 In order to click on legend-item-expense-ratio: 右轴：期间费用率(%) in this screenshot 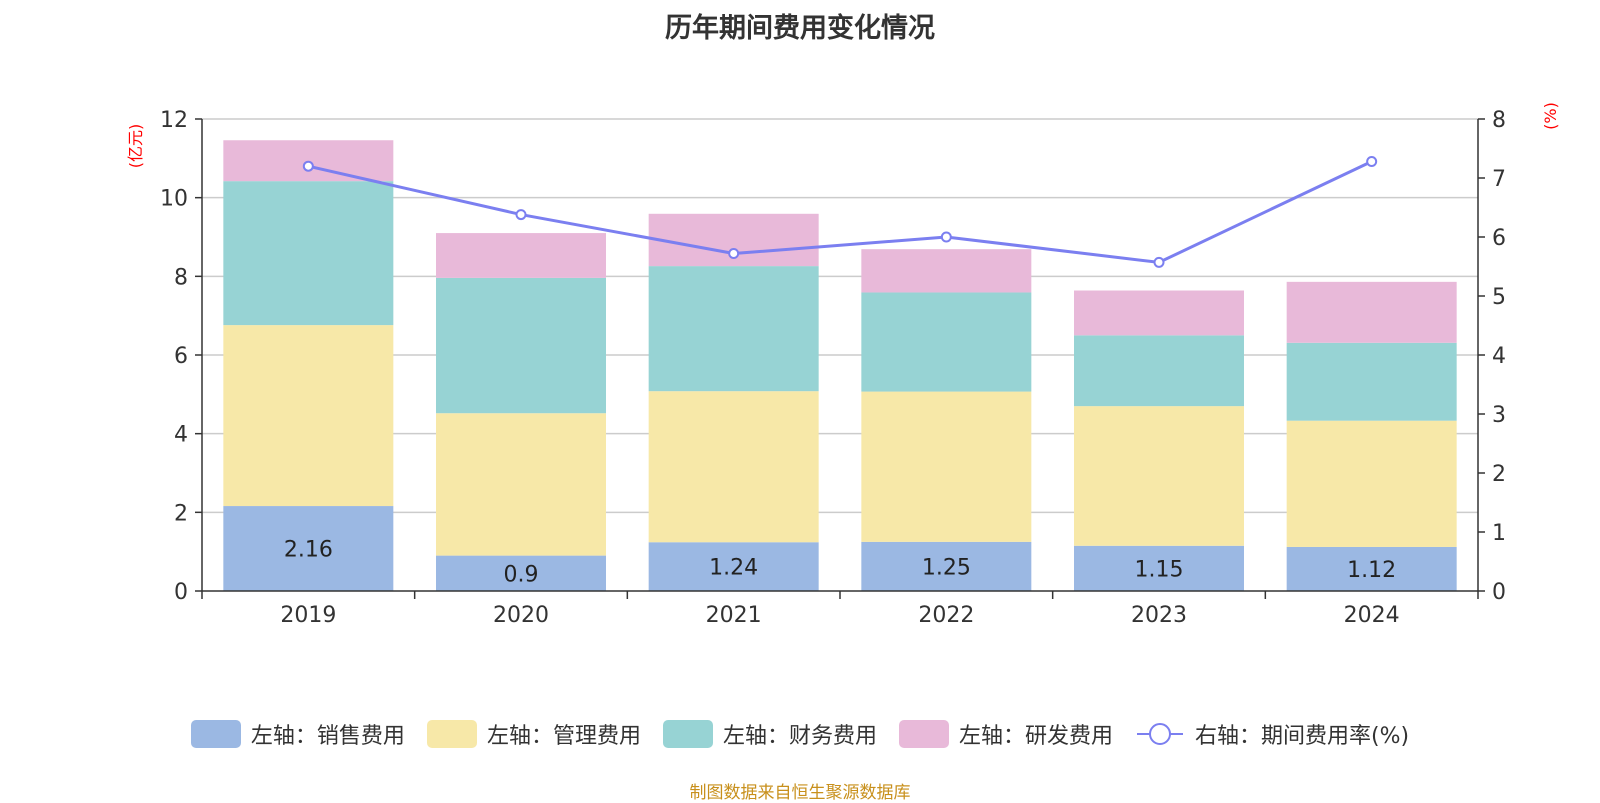, I will do `click(1272, 734)`.